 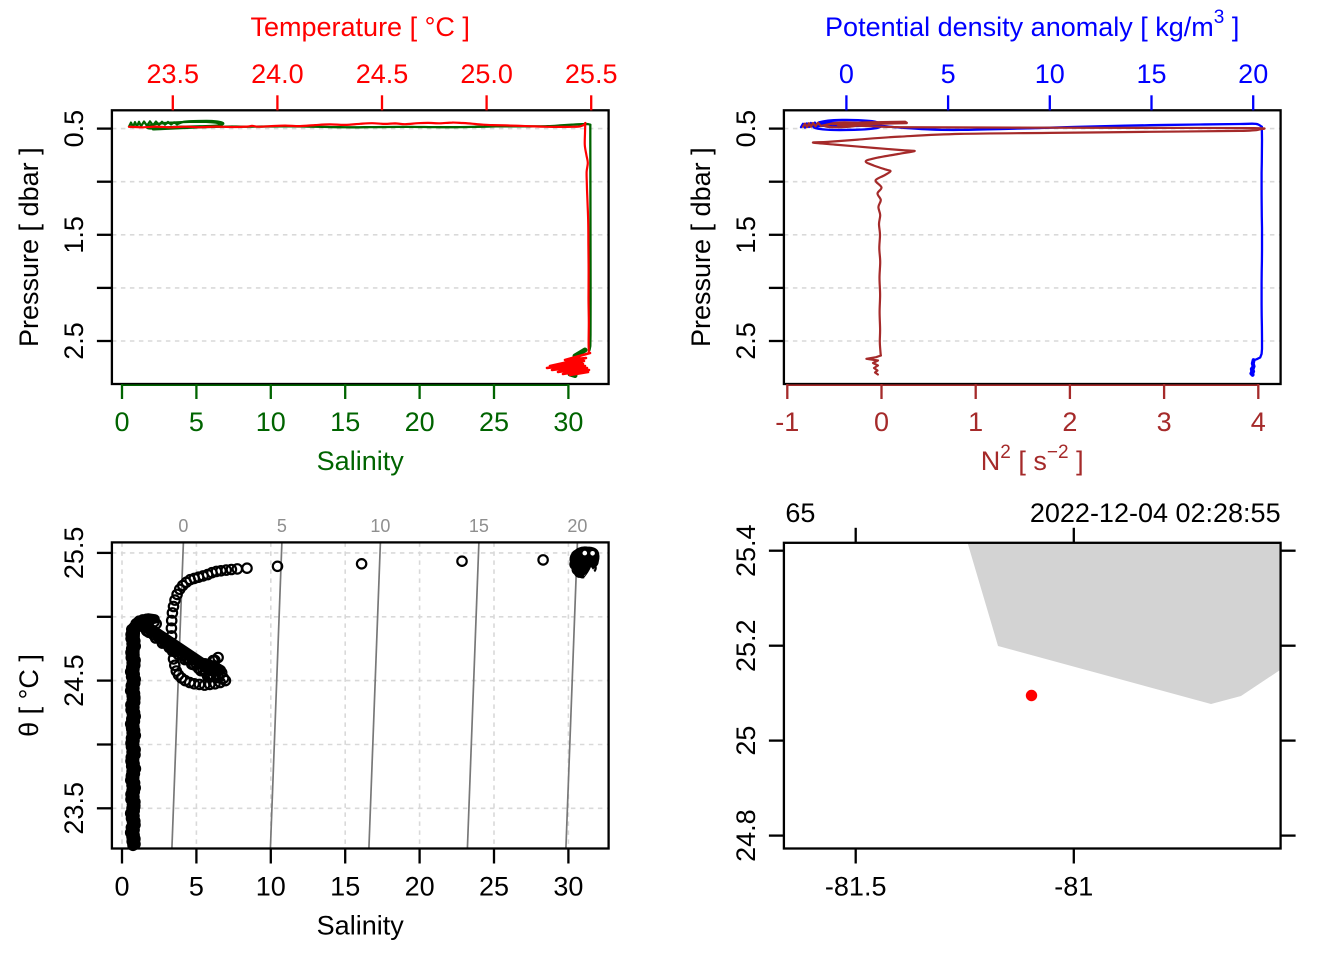 I want to click on svg-text: 24.0, so click(x=277, y=74).